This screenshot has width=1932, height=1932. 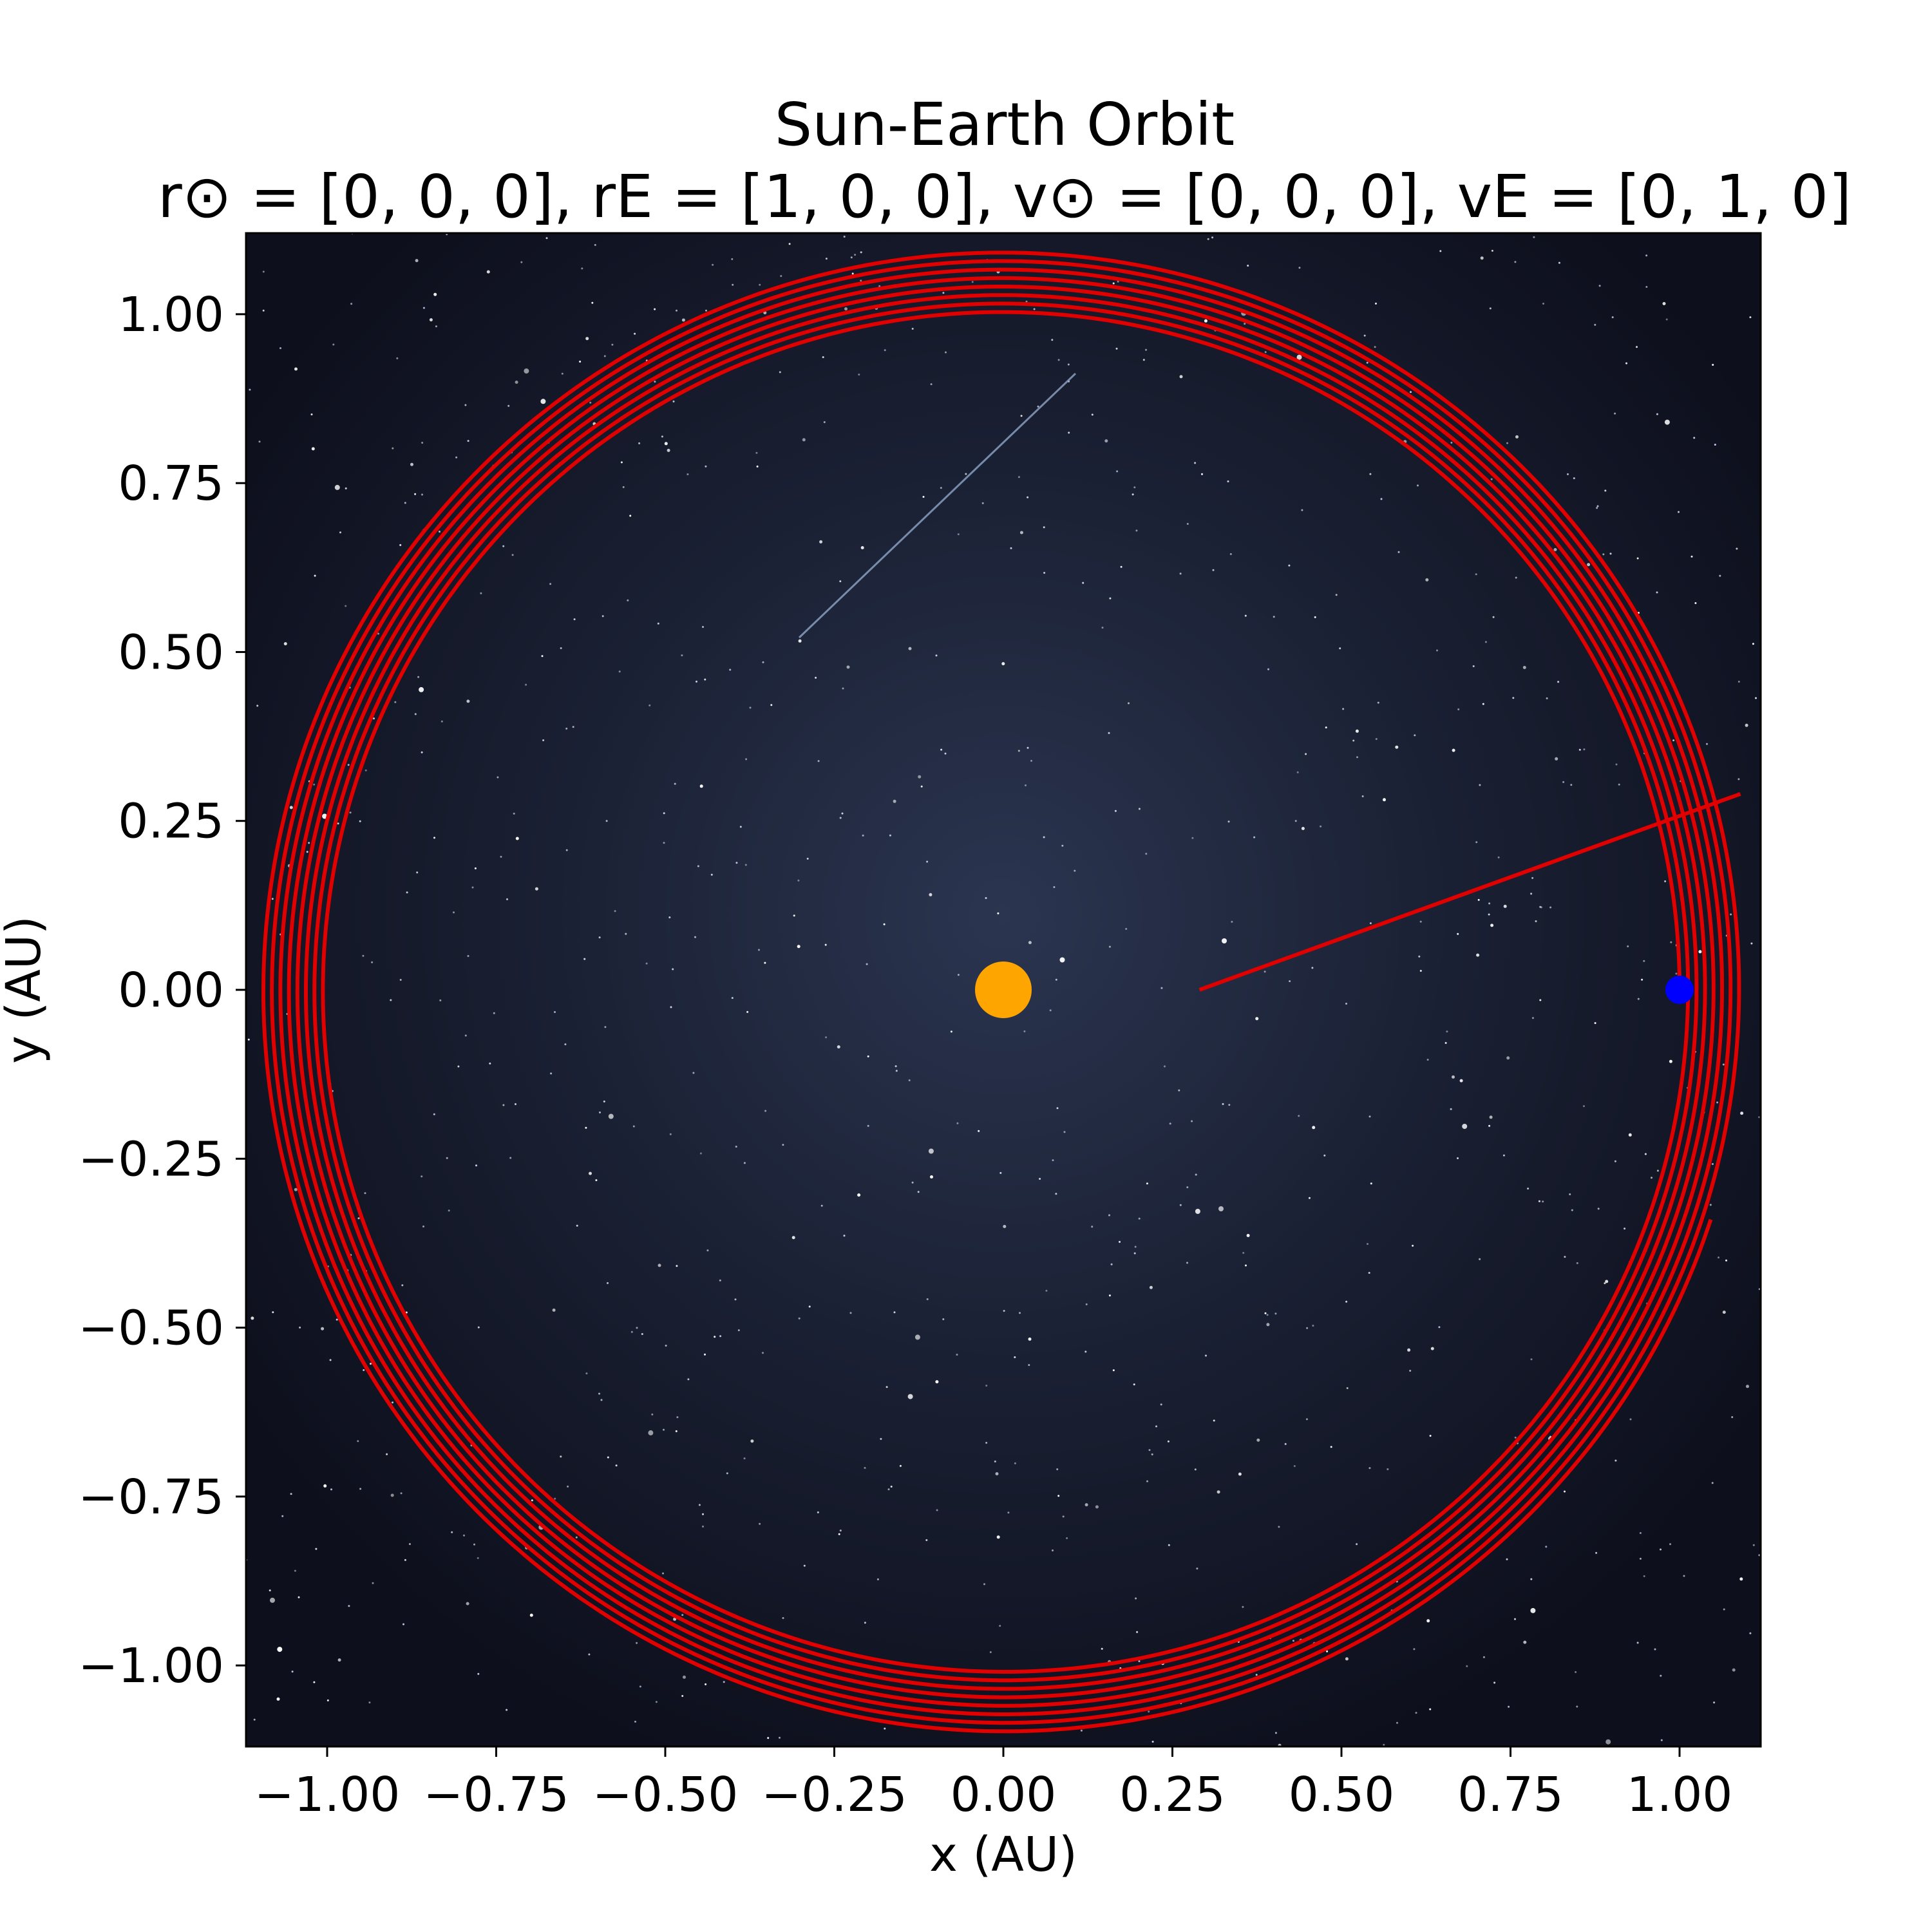 What do you see at coordinates (171, 315) in the screenshot?
I see `y-tick-label: 1.00` at bounding box center [171, 315].